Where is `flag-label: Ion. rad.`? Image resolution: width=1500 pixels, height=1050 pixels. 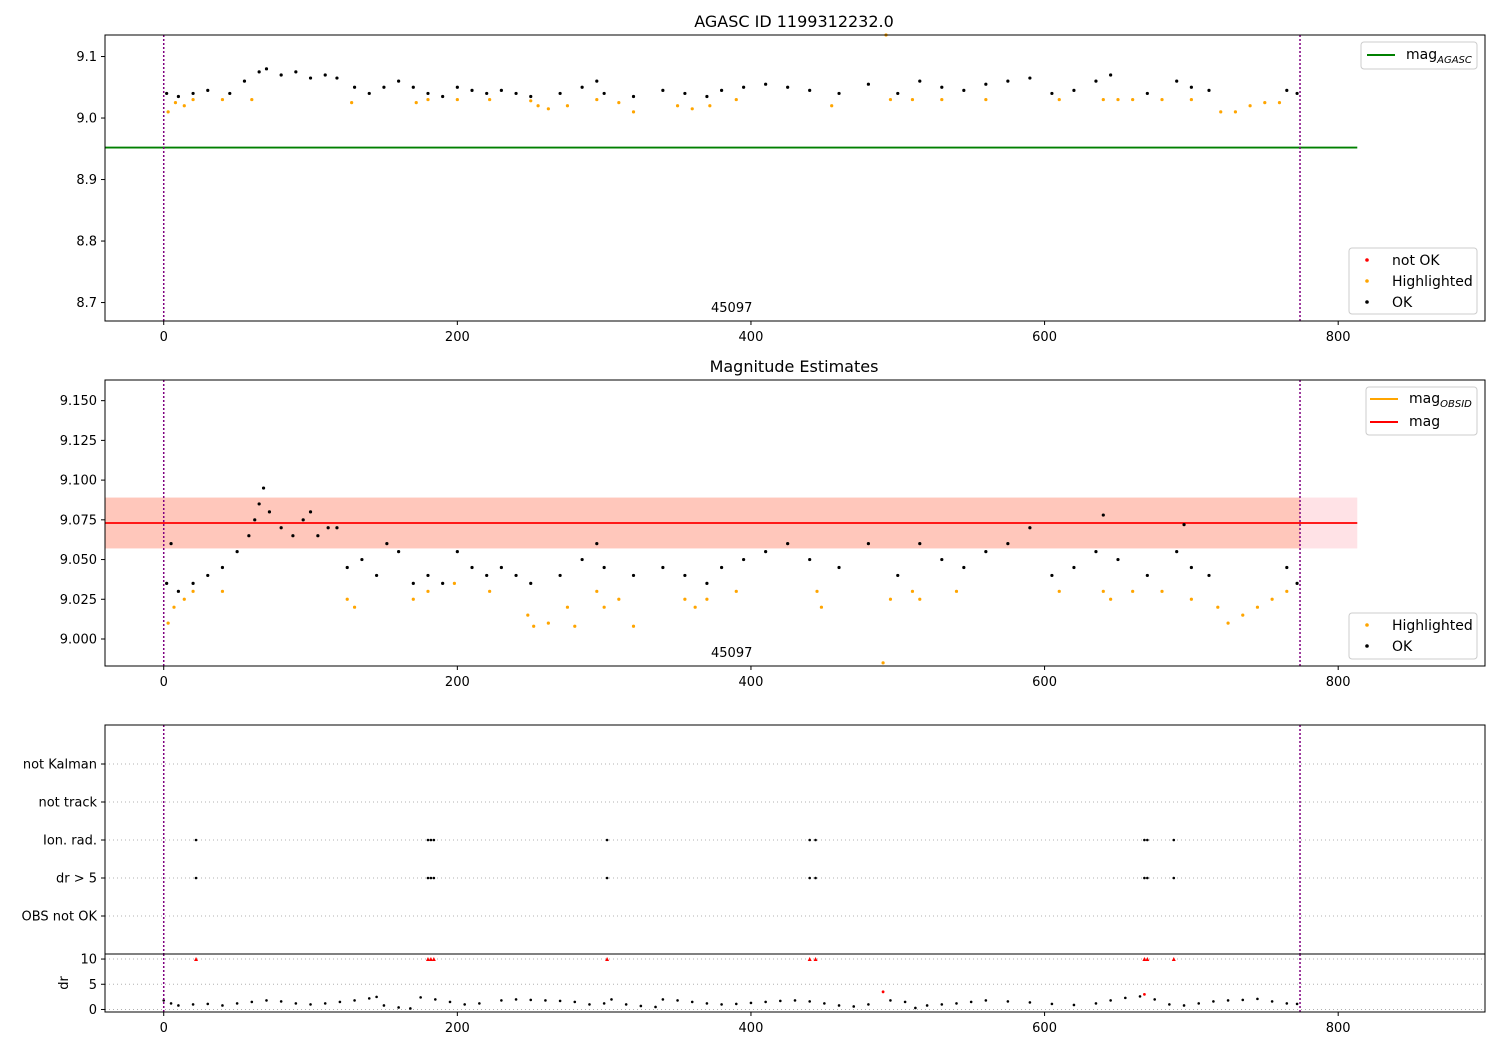 flag-label: Ion. rad. is located at coordinates (70, 841).